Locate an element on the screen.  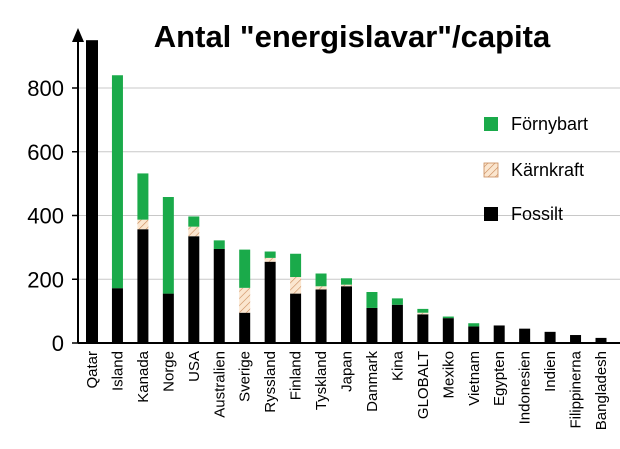
bar-usa-fornybart is located at coordinates (194, 221).